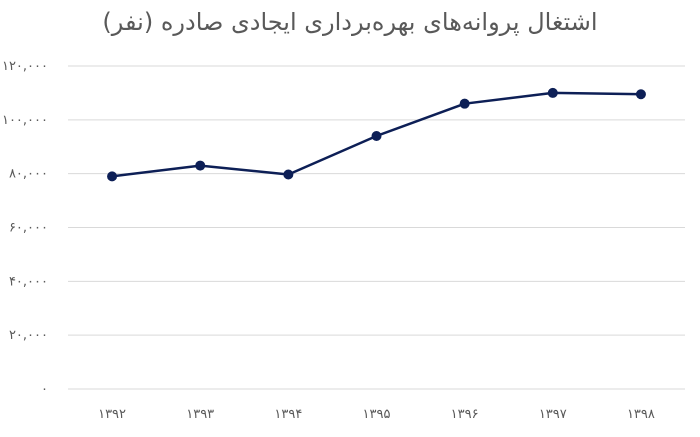 The height and width of the screenshot is (437, 700). What do you see at coordinates (25, 66) in the screenshot?
I see `y-tick-label: ۱۲۰,۰۰۰` at bounding box center [25, 66].